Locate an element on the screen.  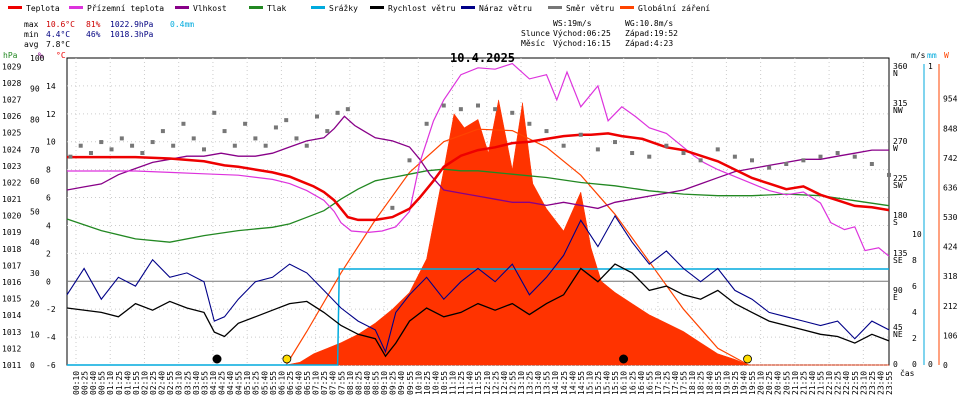
x-tick-label: 10:10 is located at coordinates (418, 383).